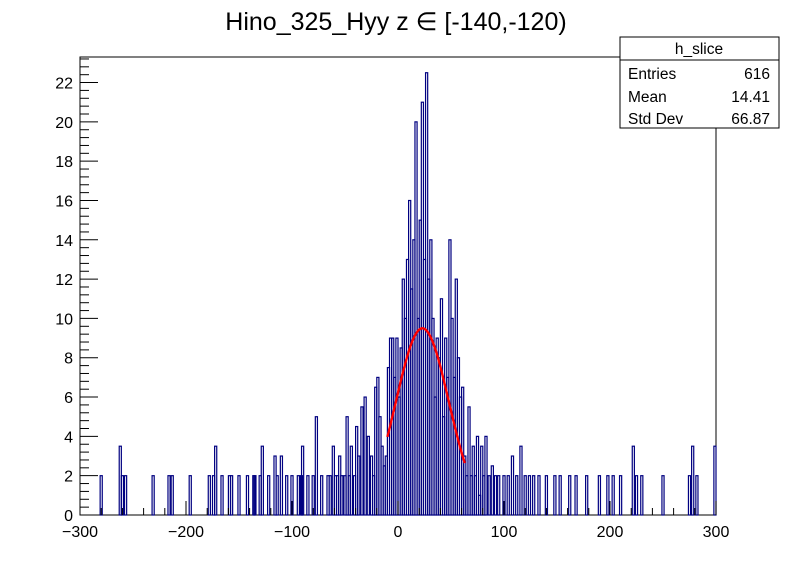  I want to click on stats-box-frame, so click(699, 82).